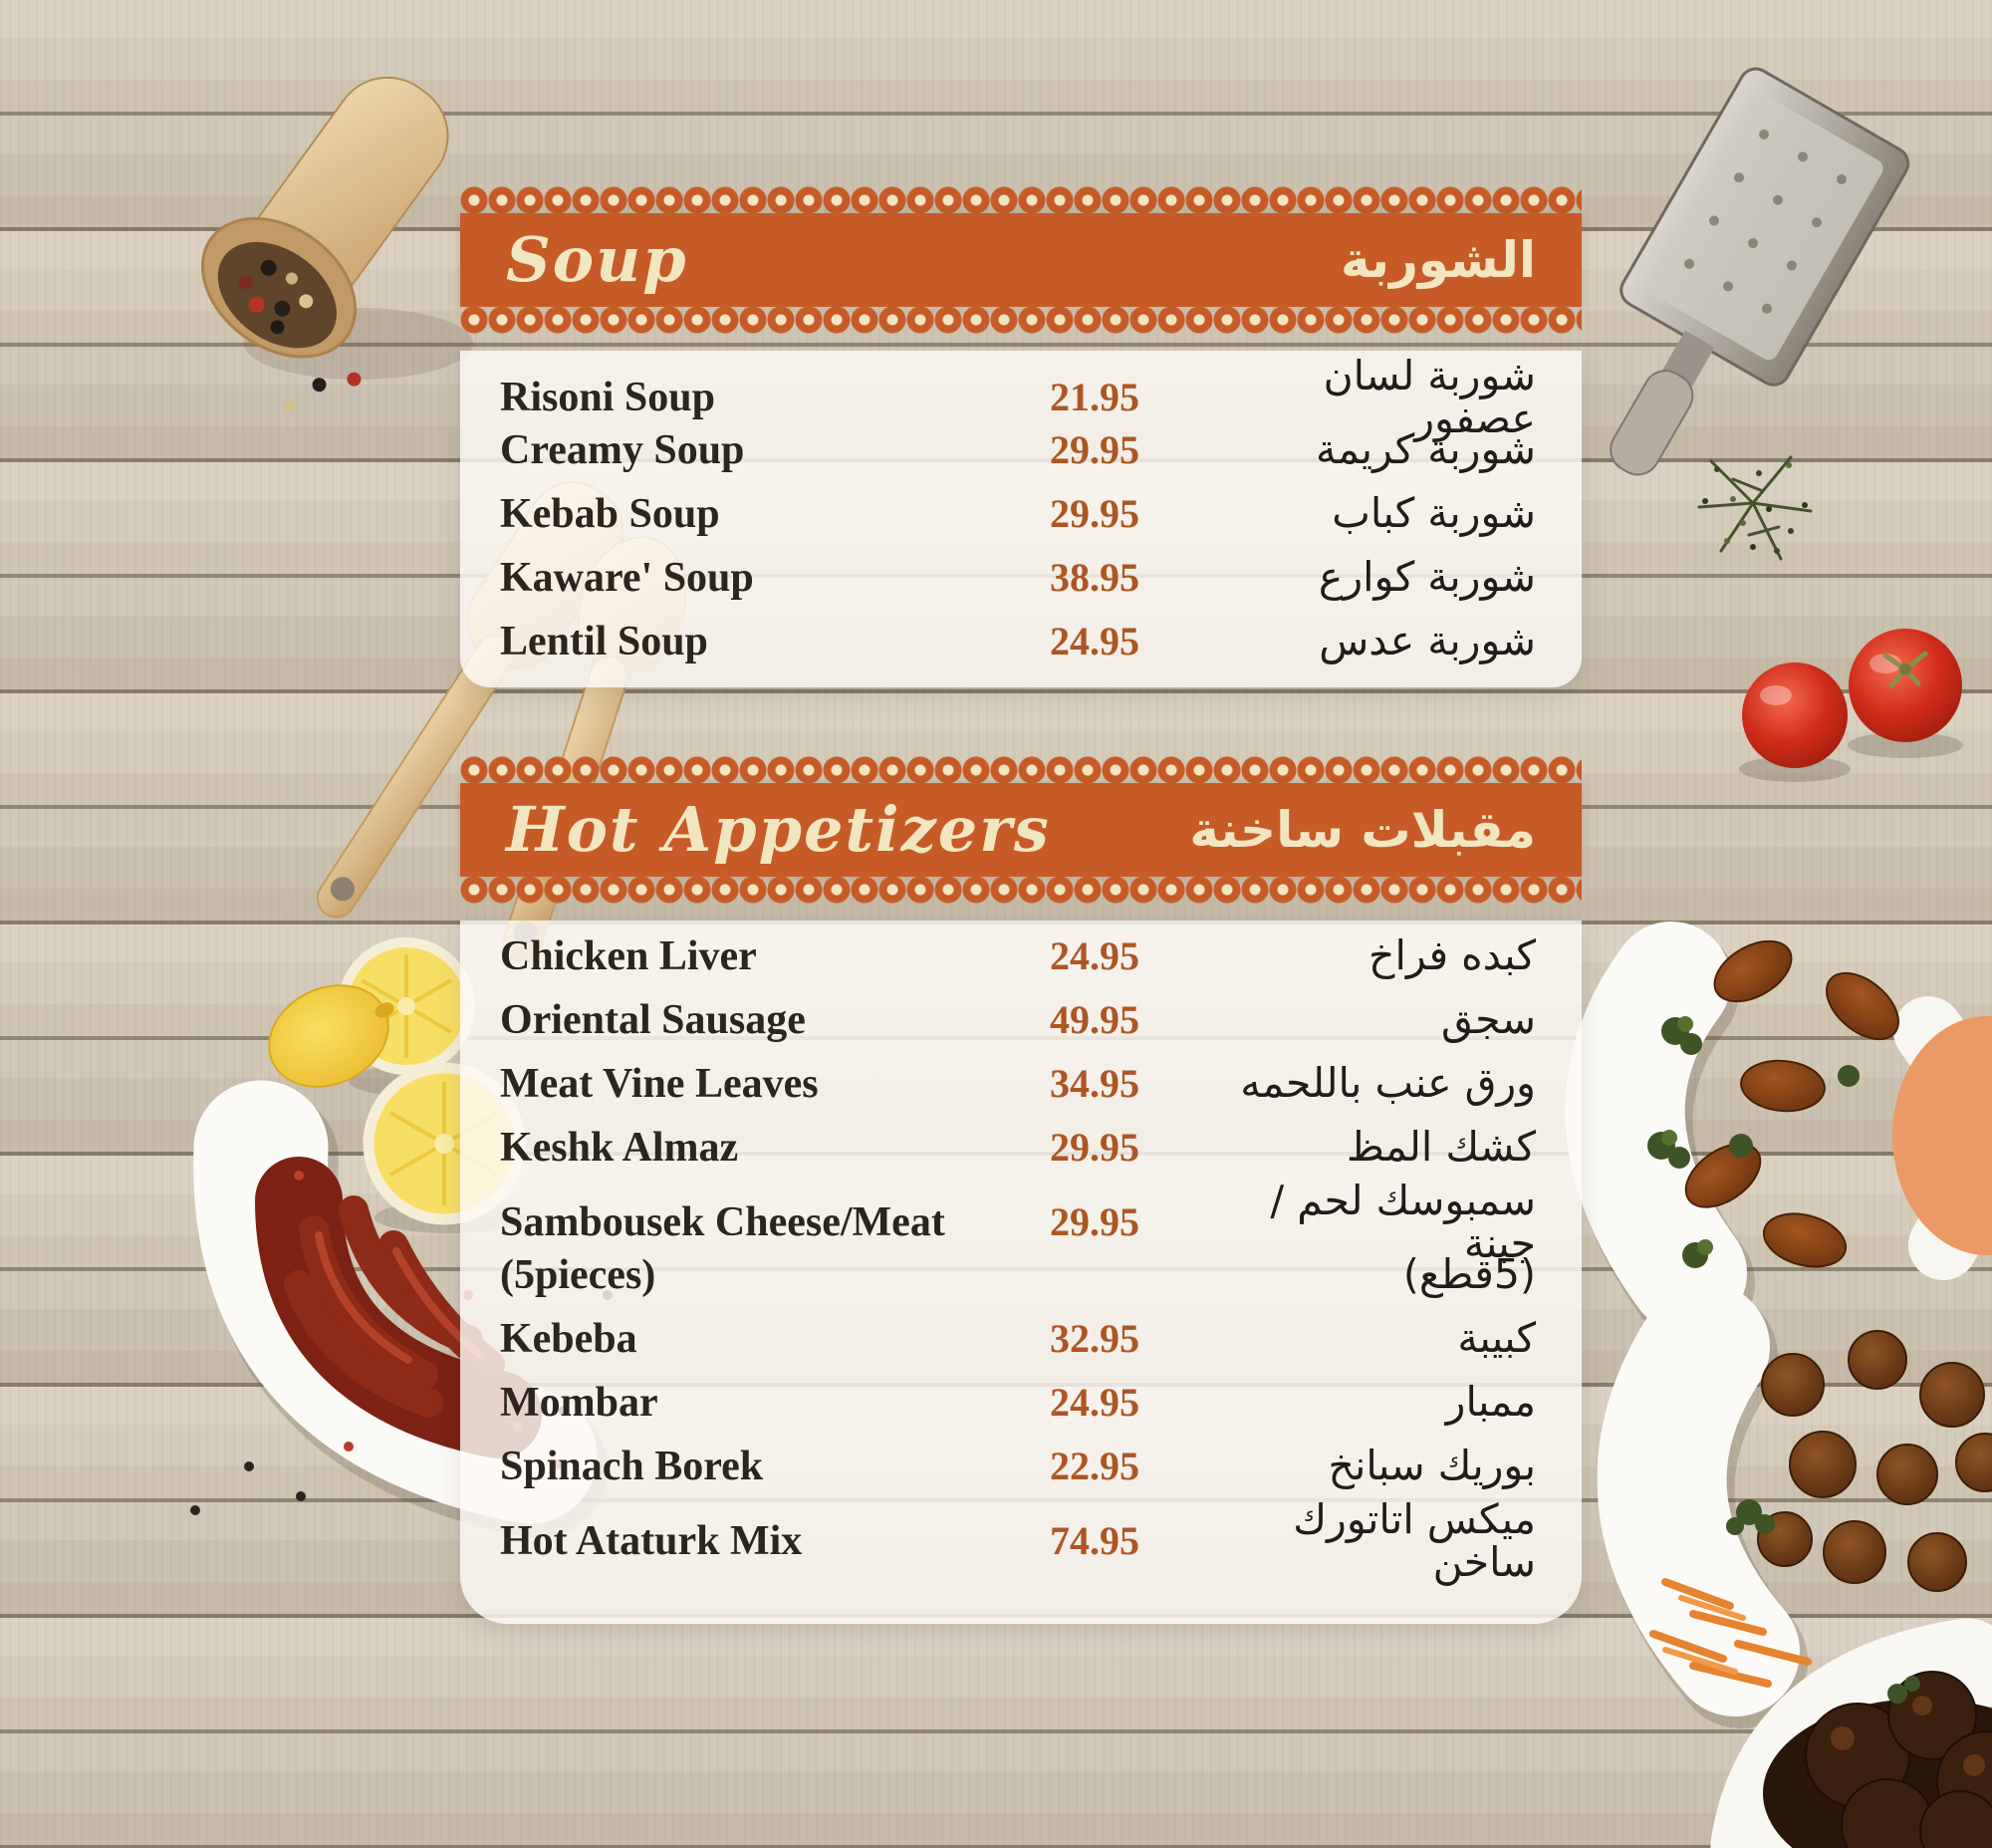  Describe the element at coordinates (1432, 1466) in the screenshot. I see `item-name-ar: بوريك سبانخ` at that location.